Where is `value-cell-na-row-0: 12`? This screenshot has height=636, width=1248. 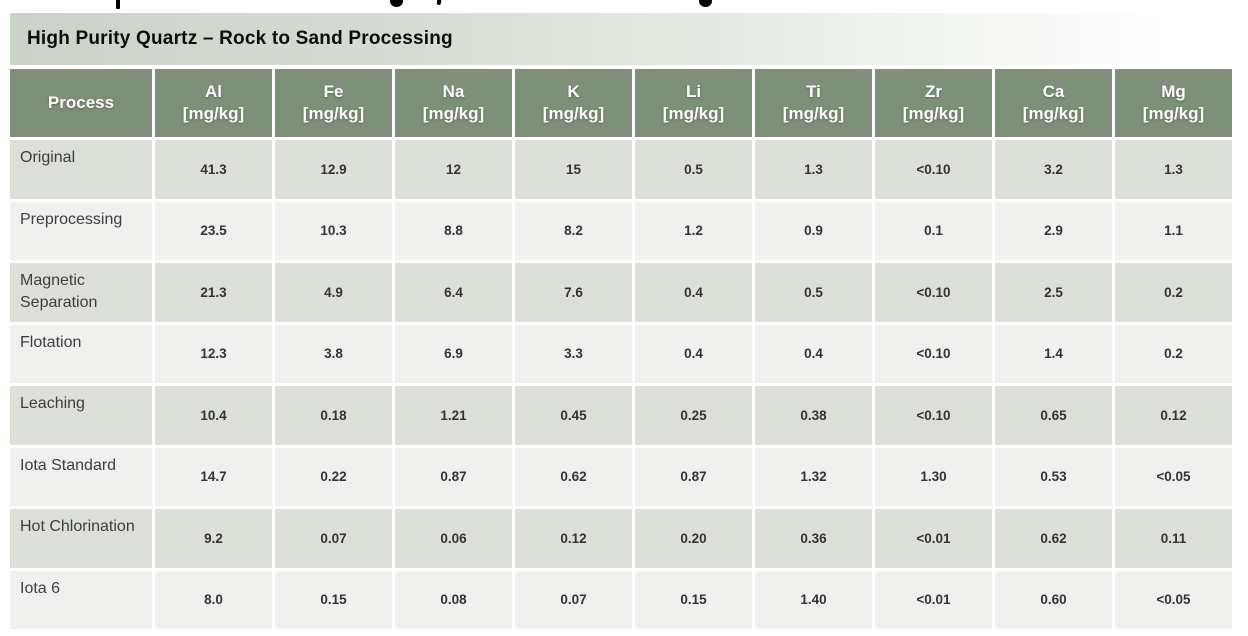 value-cell-na-row-0: 12 is located at coordinates (453, 169).